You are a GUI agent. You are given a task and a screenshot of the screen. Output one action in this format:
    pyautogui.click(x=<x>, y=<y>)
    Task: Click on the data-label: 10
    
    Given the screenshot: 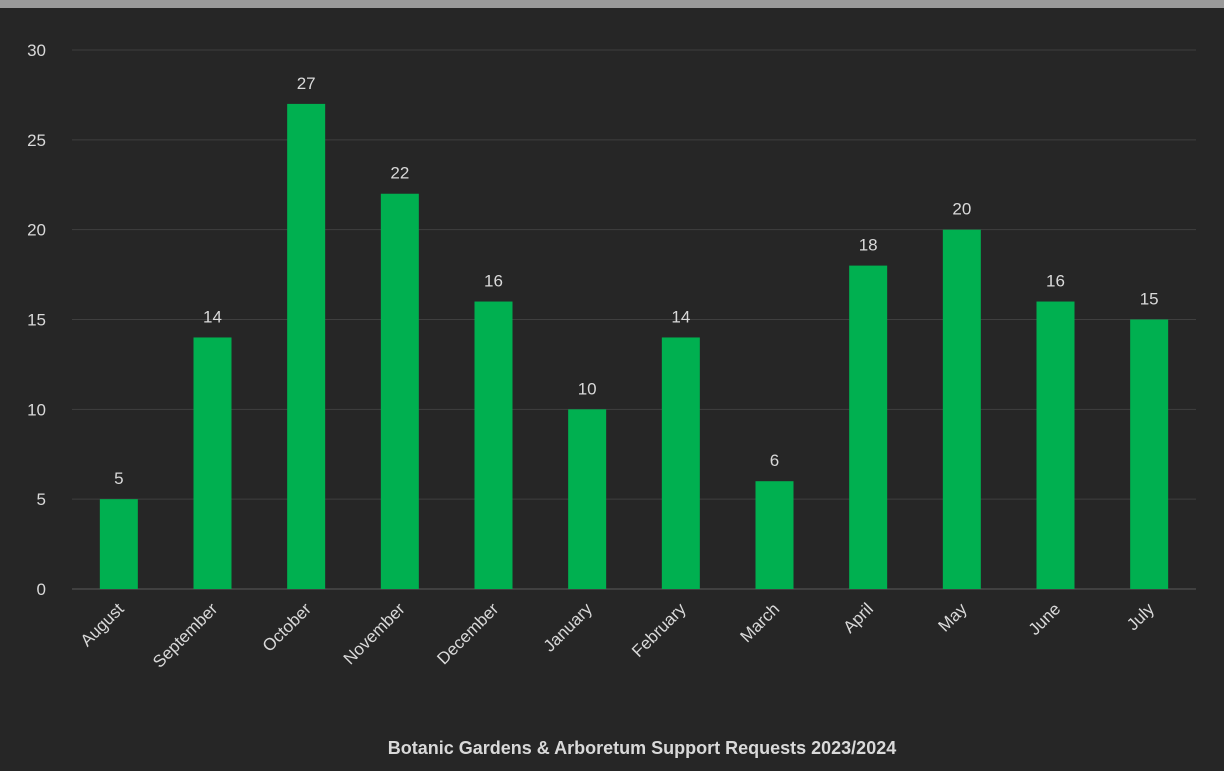 What is the action you would take?
    pyautogui.click(x=587, y=388)
    